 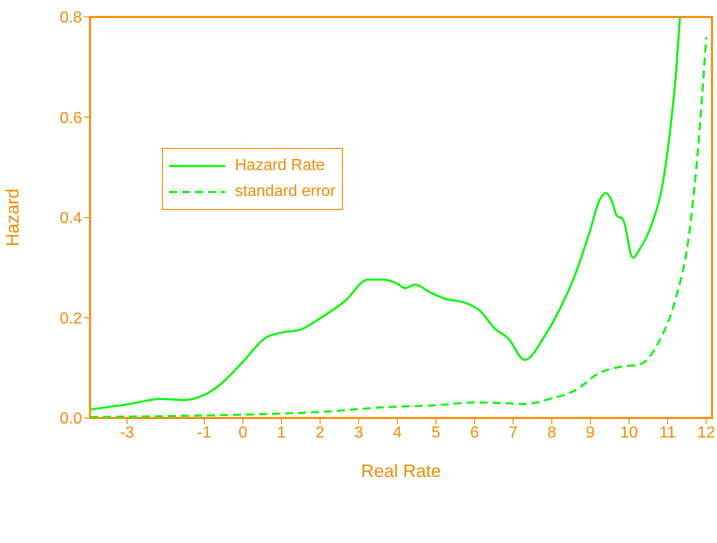 What do you see at coordinates (12, 217) in the screenshot?
I see `y-axis-title: Hazard` at bounding box center [12, 217].